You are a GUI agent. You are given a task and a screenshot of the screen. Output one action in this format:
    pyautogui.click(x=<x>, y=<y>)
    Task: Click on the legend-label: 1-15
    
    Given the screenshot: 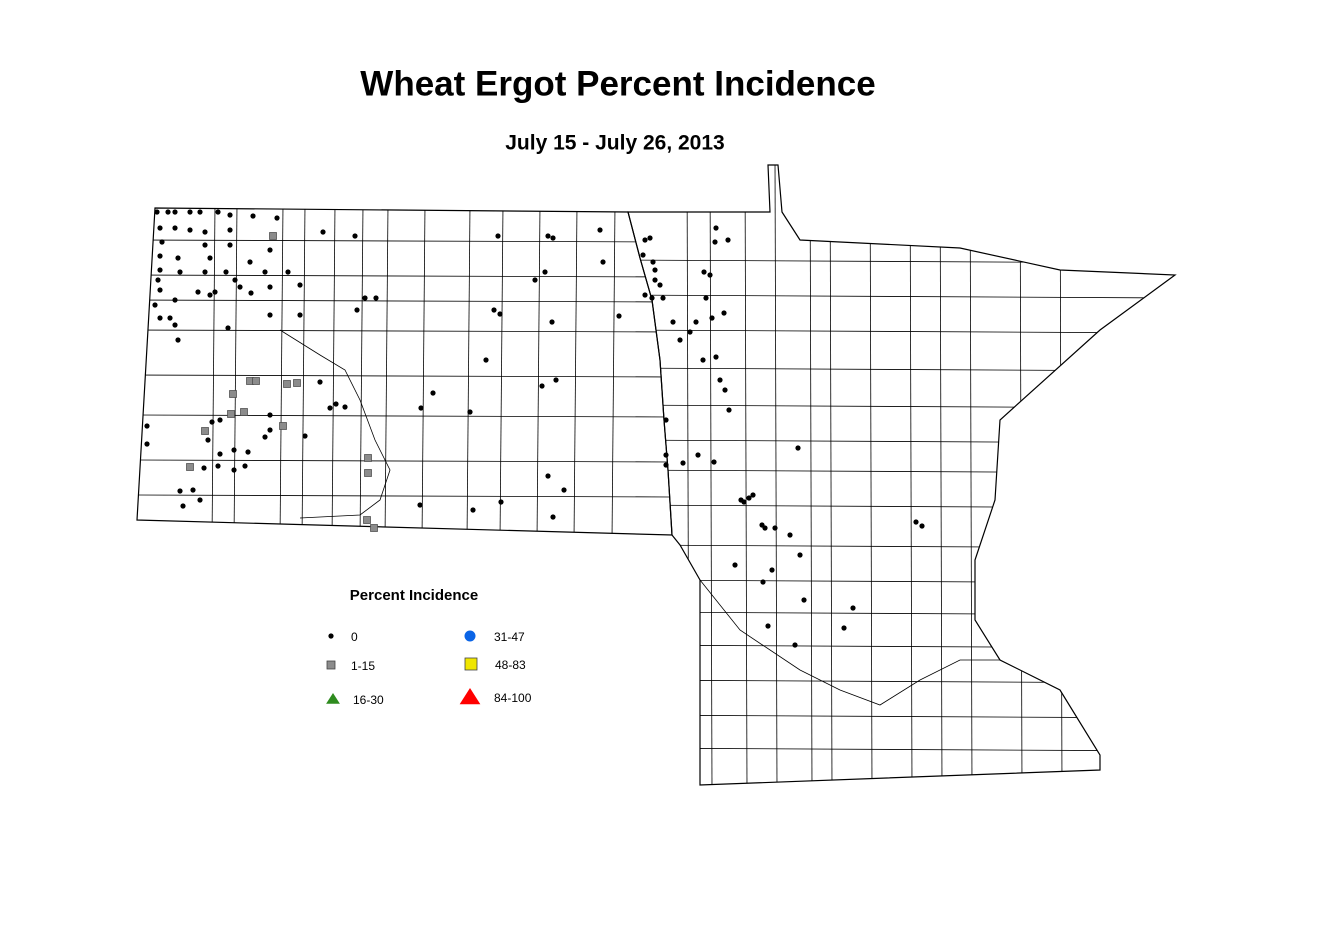 What is the action you would take?
    pyautogui.click(x=363, y=666)
    